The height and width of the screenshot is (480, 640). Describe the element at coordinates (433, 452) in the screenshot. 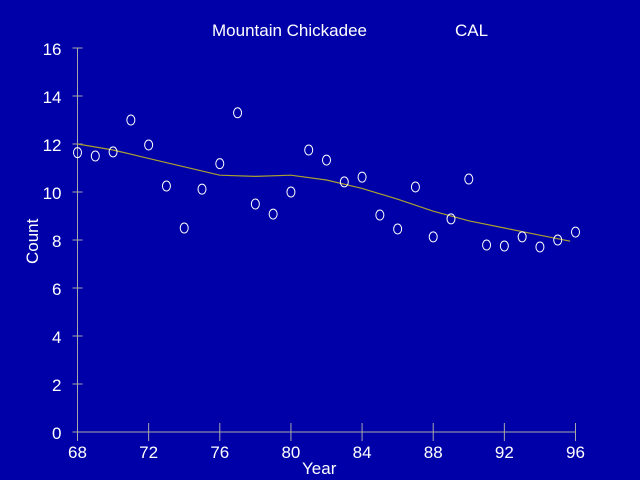

I see `x-tick-label: 88` at that location.